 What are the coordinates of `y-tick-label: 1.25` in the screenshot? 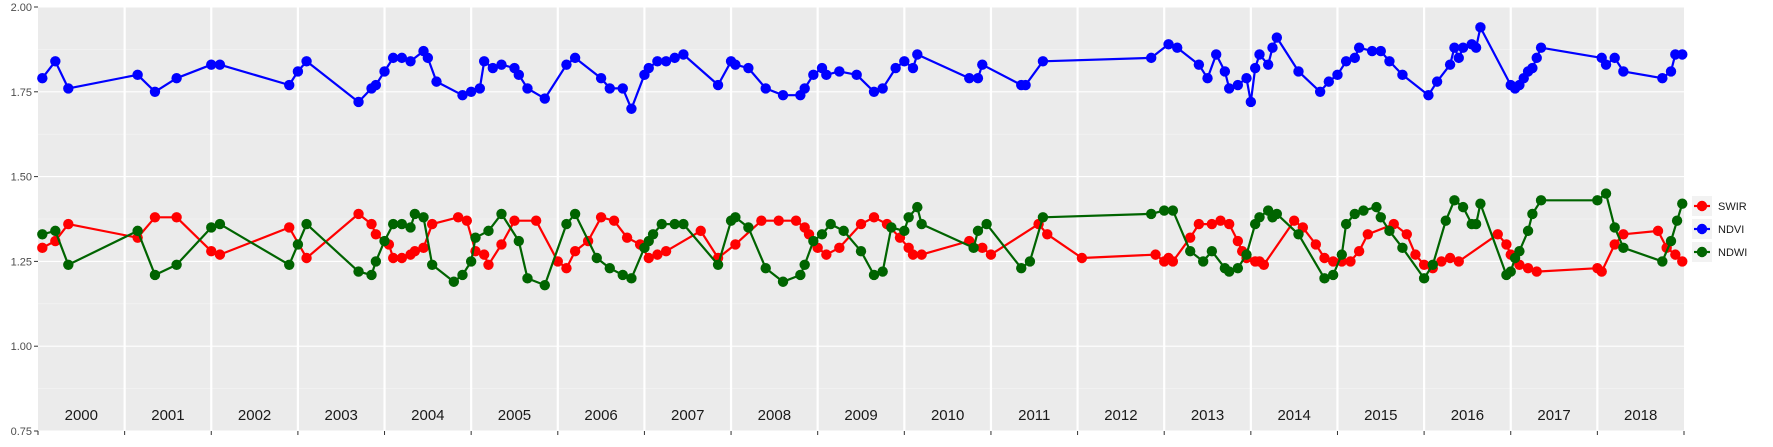 It's located at (21, 262).